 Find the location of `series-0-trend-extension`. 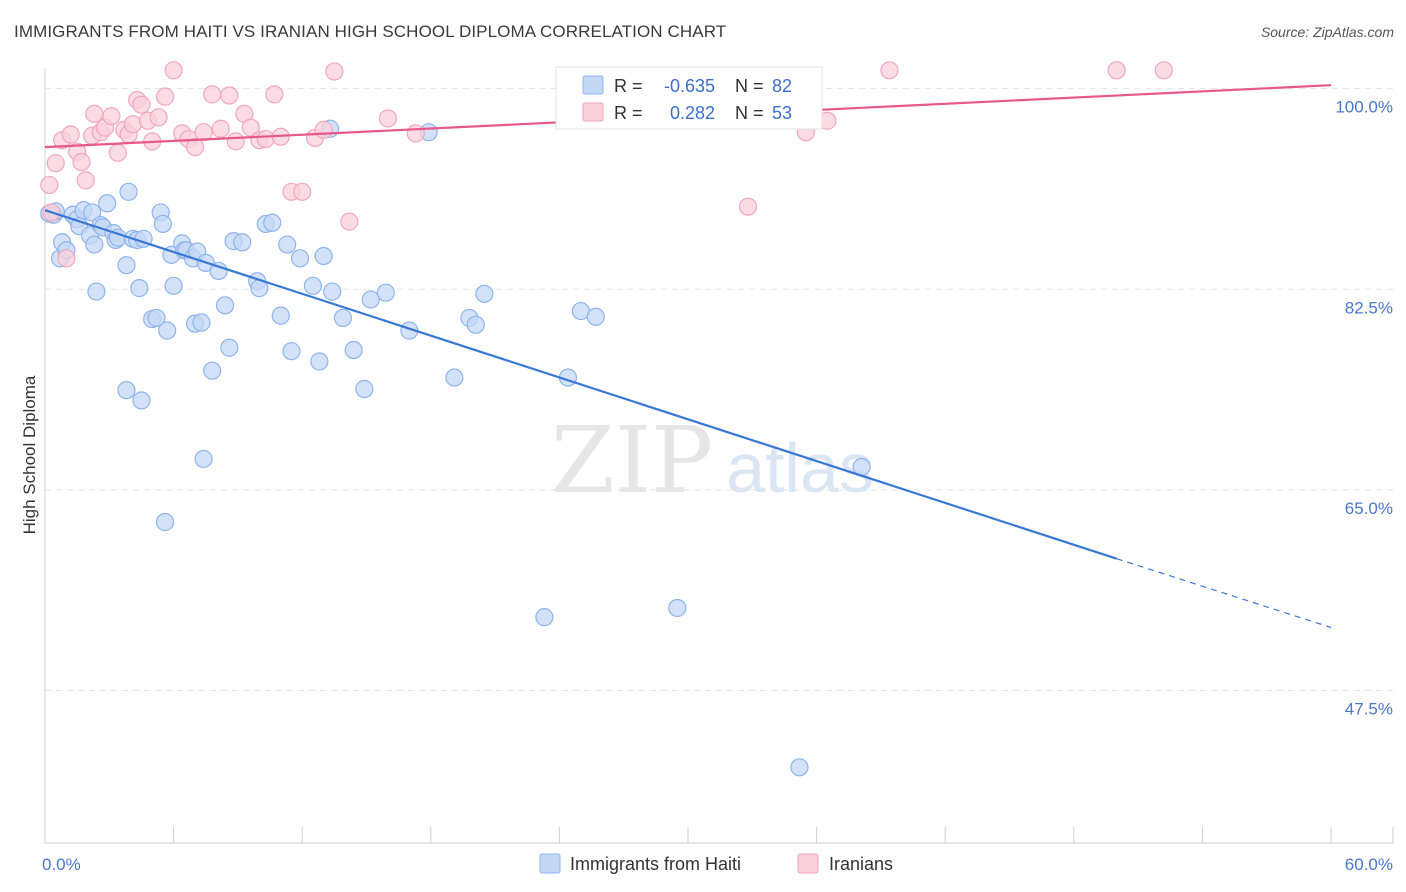

series-0-trend-extension is located at coordinates (1224, 593).